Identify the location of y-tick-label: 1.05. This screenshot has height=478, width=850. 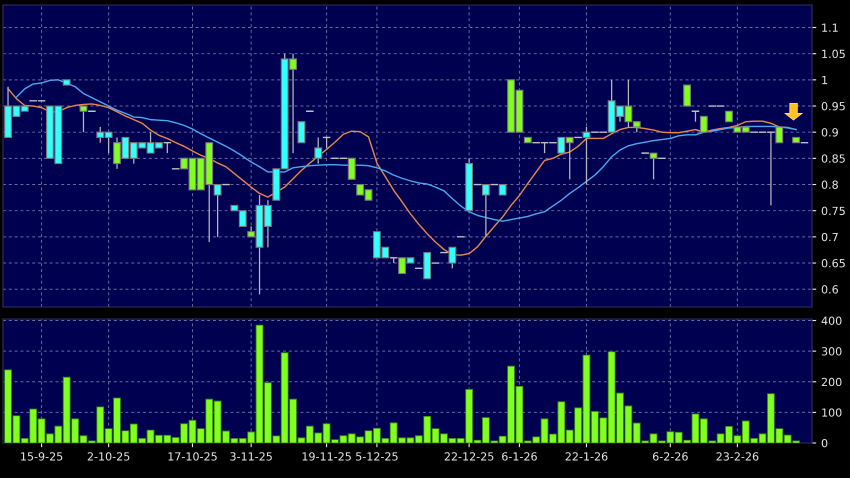
(833, 54).